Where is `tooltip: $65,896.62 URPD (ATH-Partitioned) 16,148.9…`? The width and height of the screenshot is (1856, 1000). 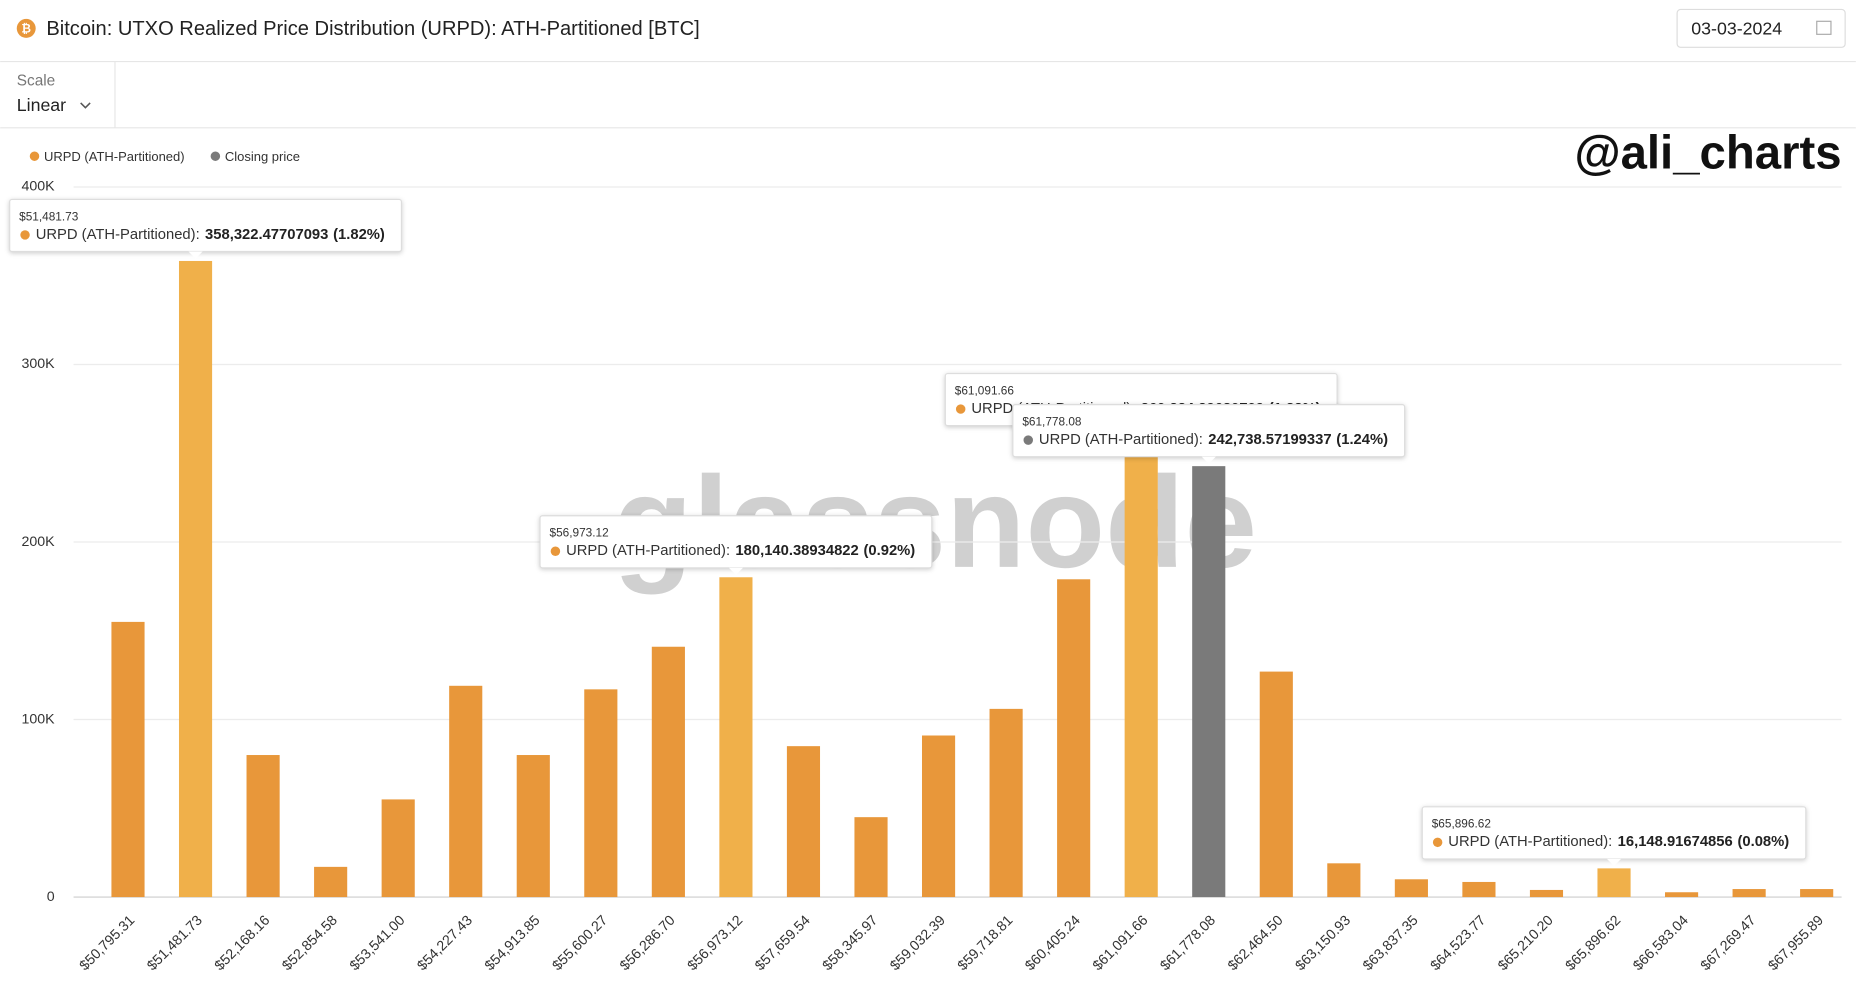
tooltip: $65,896.62 URPD (ATH-Partitioned) 16,148.9… is located at coordinates (1614, 836).